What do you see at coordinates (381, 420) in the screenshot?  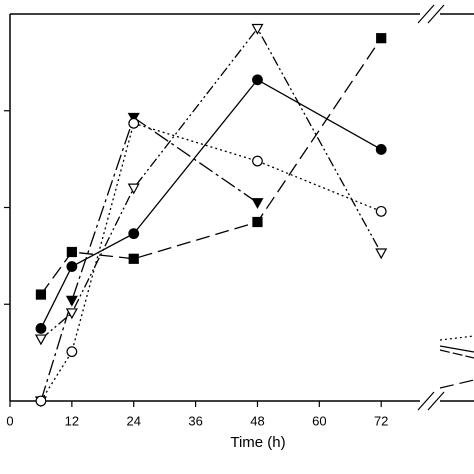 I see `x-tick-label: 72` at bounding box center [381, 420].